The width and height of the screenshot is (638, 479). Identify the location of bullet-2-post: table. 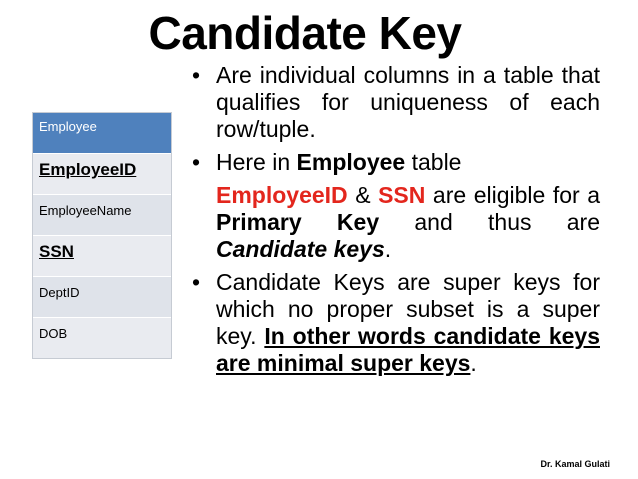
(433, 162).